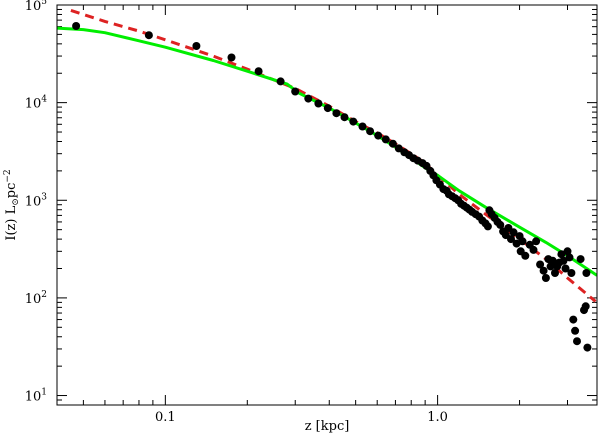 The image size is (600, 435). Describe the element at coordinates (11, 191) in the screenshot. I see `y-axis-label-unit: pc` at that location.